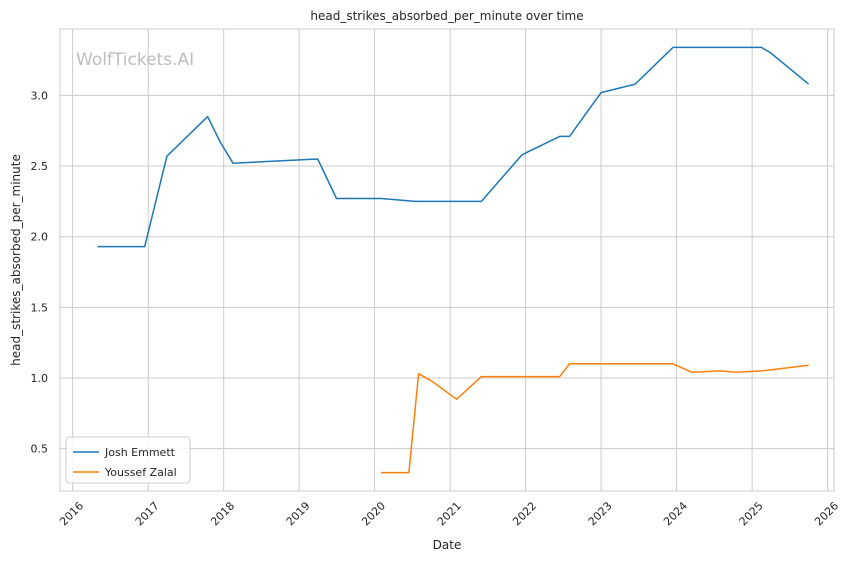 The height and width of the screenshot is (561, 844). What do you see at coordinates (128, 460) in the screenshot?
I see `legend: Josh Emmett Youssef Zalal` at bounding box center [128, 460].